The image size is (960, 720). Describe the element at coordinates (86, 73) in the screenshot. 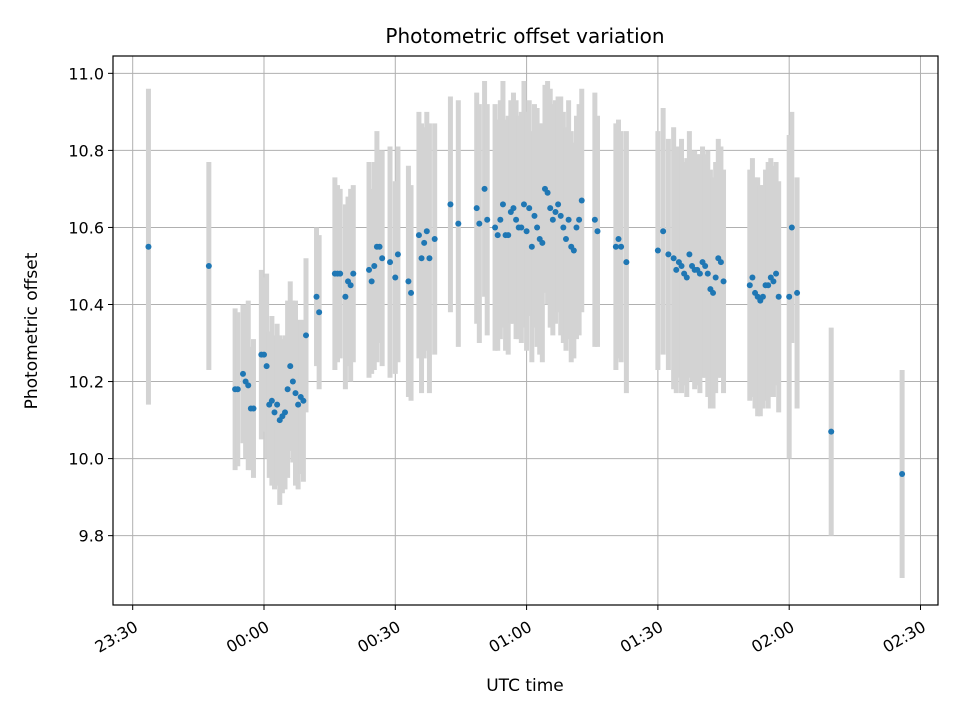

I see `y-tick-label: 11.0` at that location.